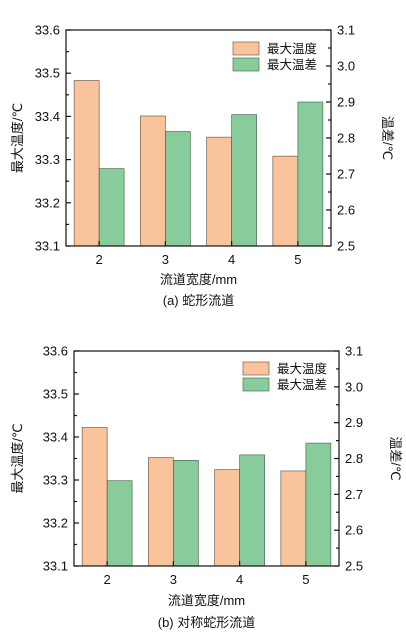  I want to click on chart-caption: (a) 蛇形流道, so click(199, 300).